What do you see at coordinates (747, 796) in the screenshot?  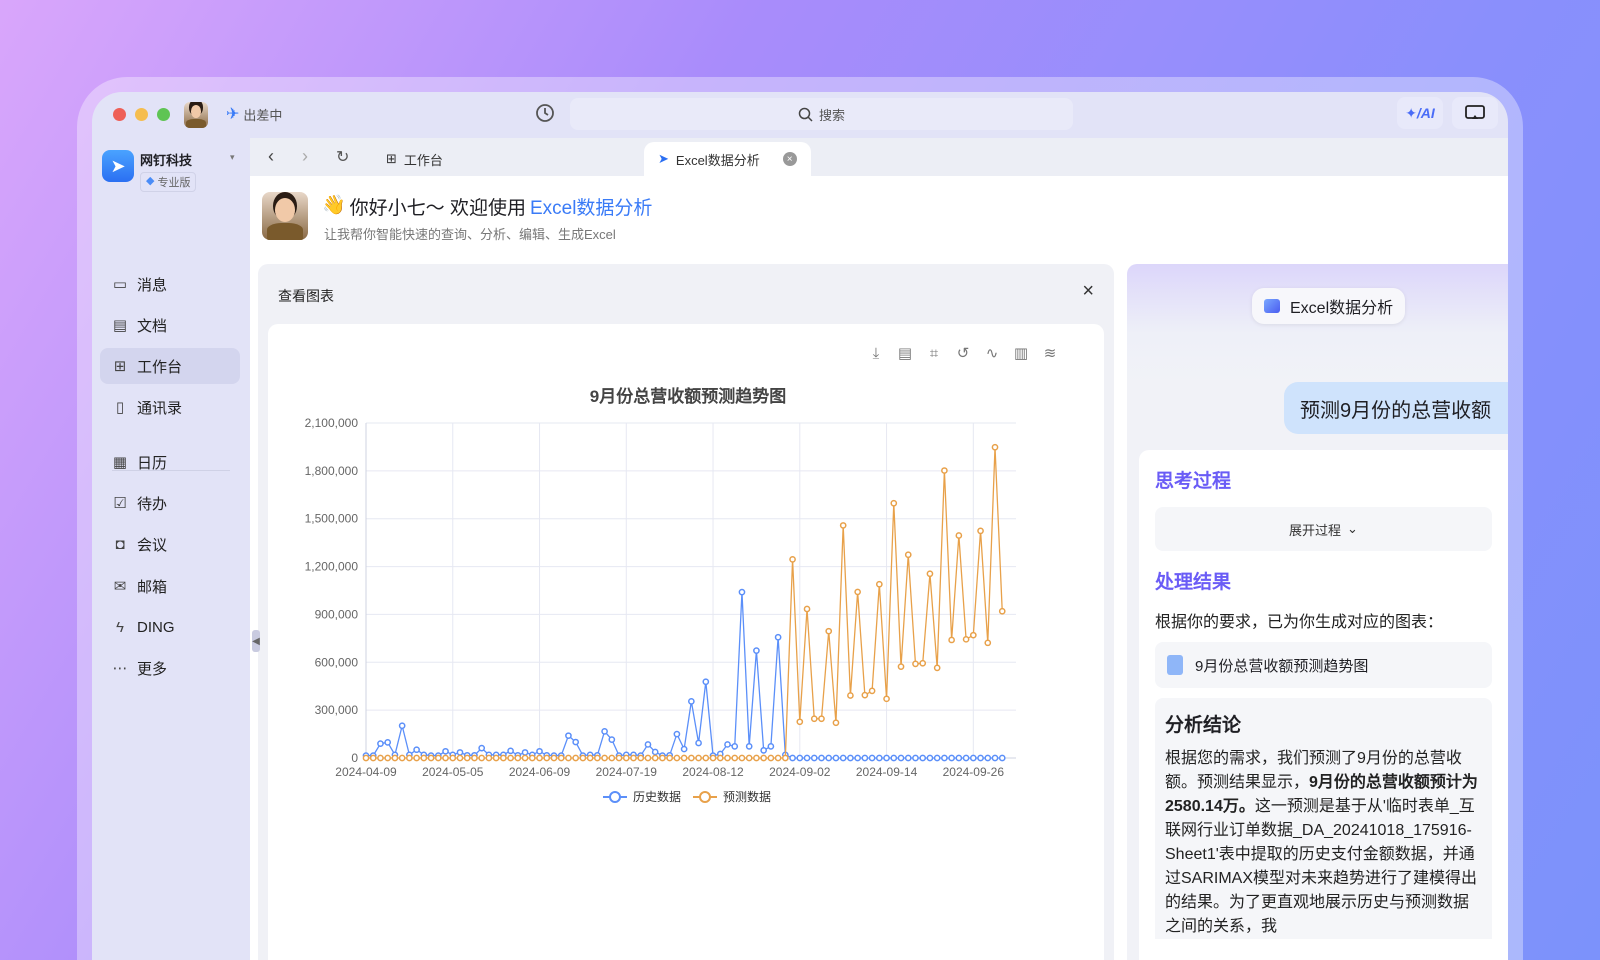 I see `legend-label: 预测数据` at bounding box center [747, 796].